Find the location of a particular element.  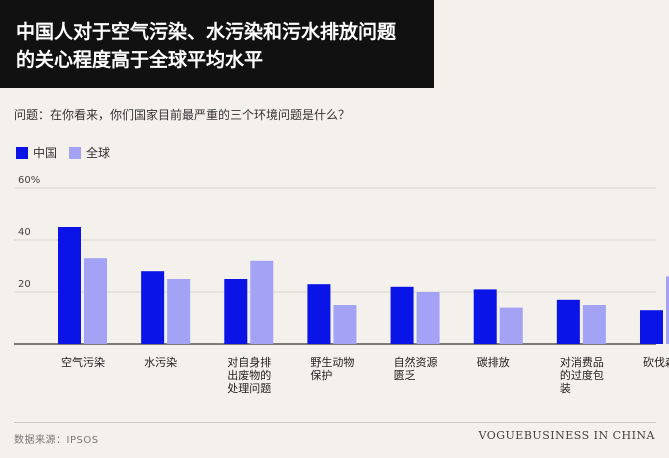

legend-swatch-global is located at coordinates (75, 152).